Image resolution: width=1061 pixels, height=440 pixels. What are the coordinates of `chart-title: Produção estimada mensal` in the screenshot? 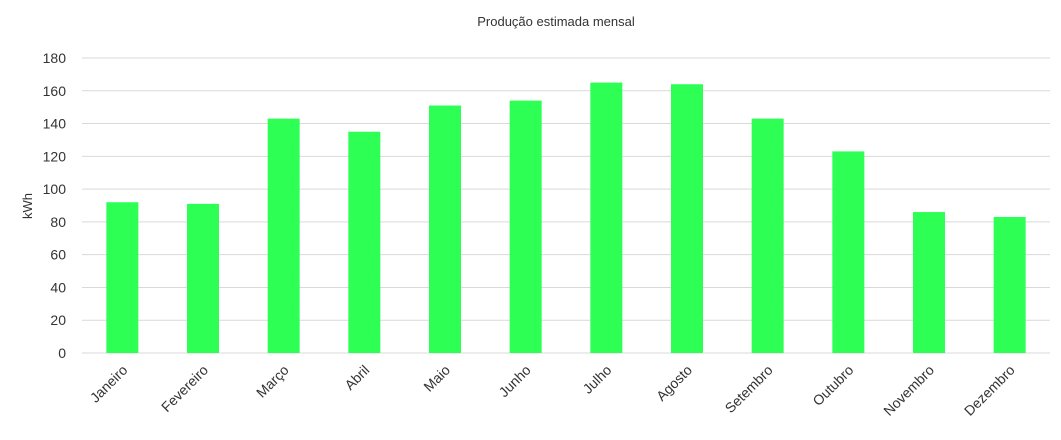 It's located at (556, 21).